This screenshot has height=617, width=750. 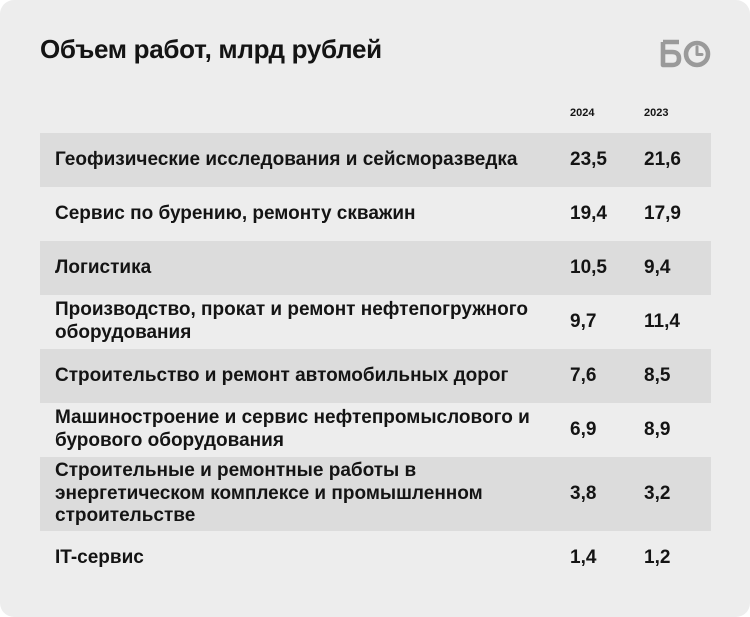 I want to click on value-2024: 23,5, so click(x=588, y=159).